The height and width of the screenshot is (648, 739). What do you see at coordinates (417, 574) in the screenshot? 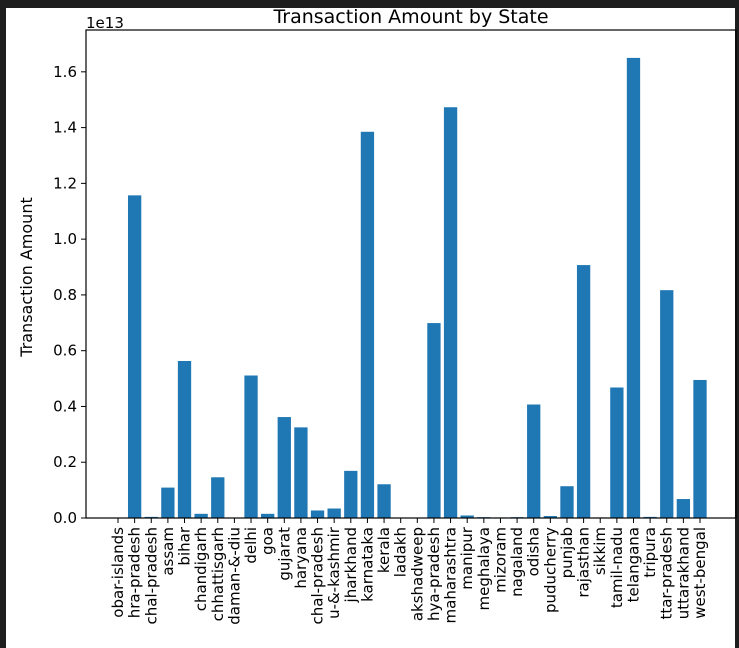
I see `x-tick-label-akshadweep-18: akshadweep` at bounding box center [417, 574].